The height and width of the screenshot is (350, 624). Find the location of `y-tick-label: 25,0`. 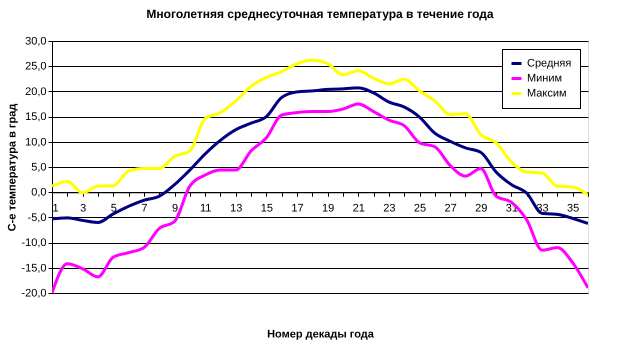

y-tick-label: 25,0 is located at coordinates (35, 66).